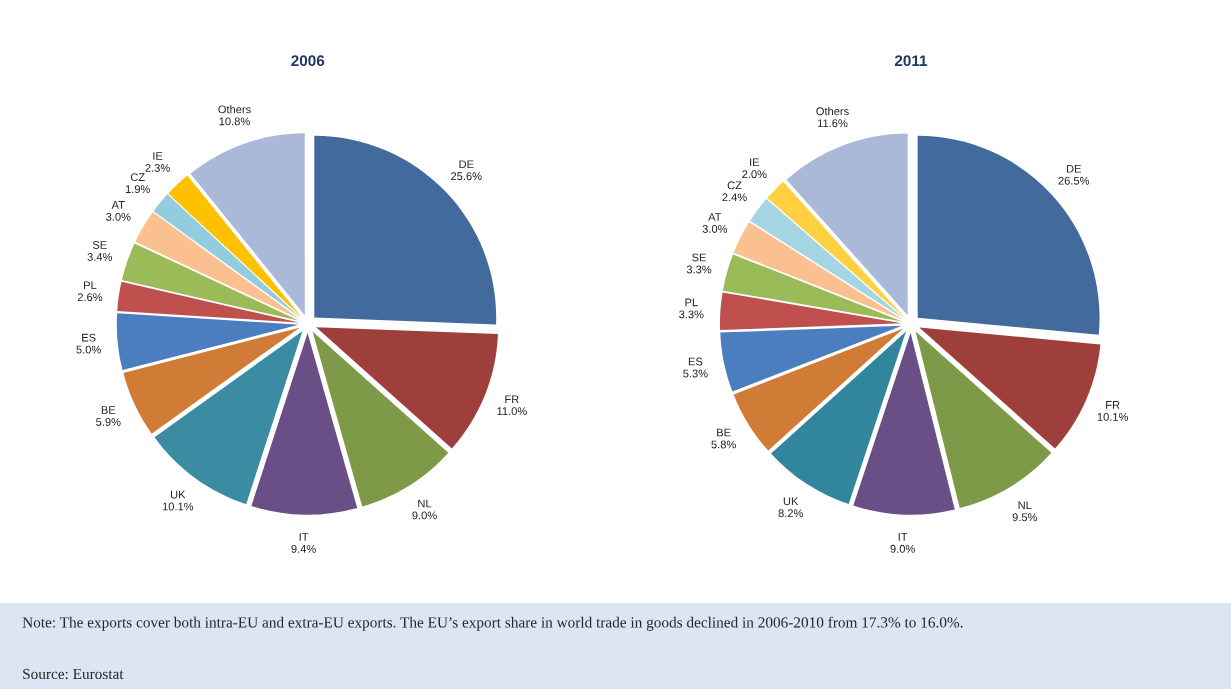 The height and width of the screenshot is (689, 1231). Describe the element at coordinates (492, 623) in the screenshot. I see `text: Note: The exports cover both intra-EU and extra-EU exports. The EU’s export share in world trade in goods declined in 2006-2010 from 17.3% to 16.0%.` at that location.